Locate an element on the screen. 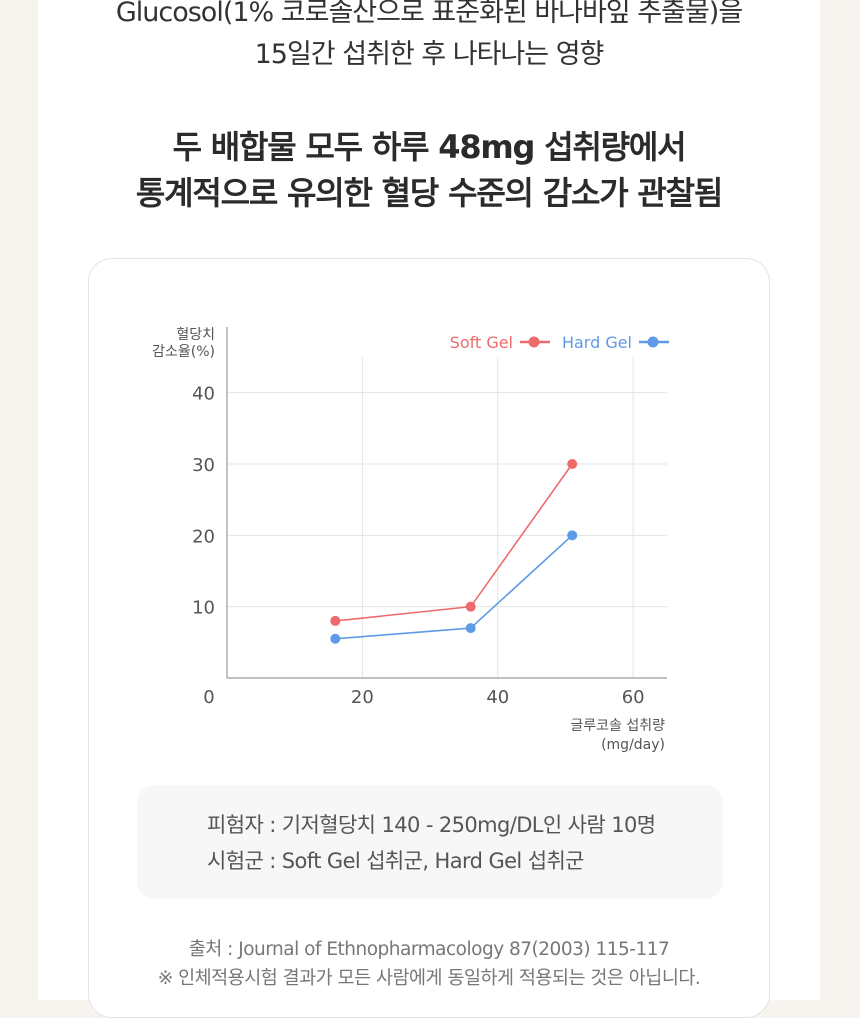 The image size is (860, 1018). subjects-text: 피험자 : 기저혈당치 140 - 250mg/DL인 사람 10명 is located at coordinates (431, 825).